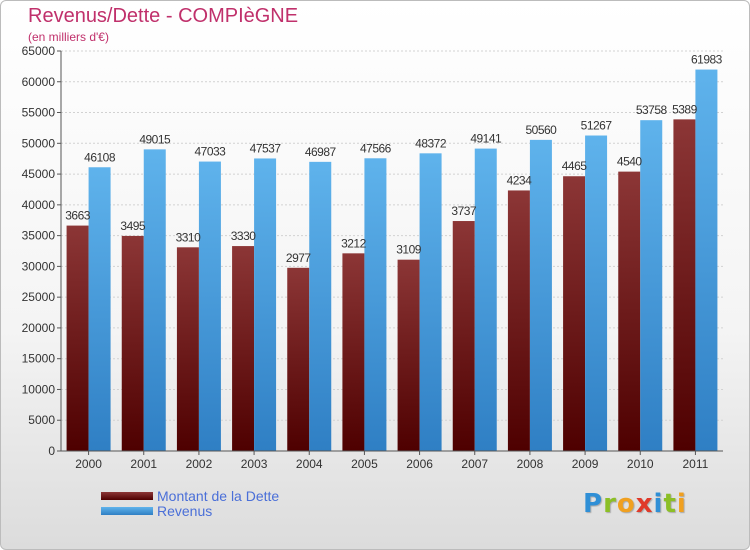 This screenshot has width=750, height=550. I want to click on y-tick-label: 20000, so click(39, 328).